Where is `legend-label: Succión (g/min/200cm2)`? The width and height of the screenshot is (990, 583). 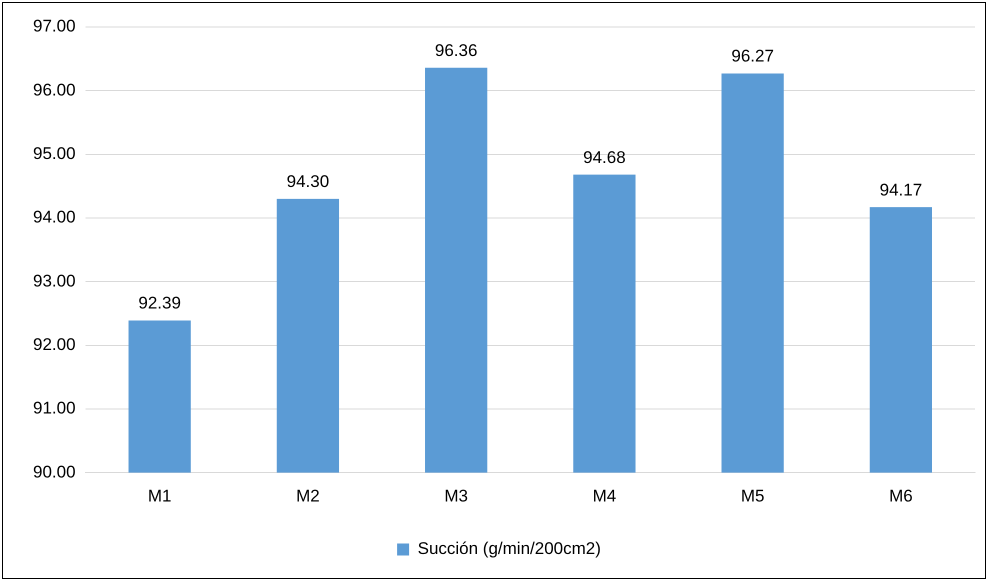 legend-label: Succión (g/min/200cm2) is located at coordinates (509, 548).